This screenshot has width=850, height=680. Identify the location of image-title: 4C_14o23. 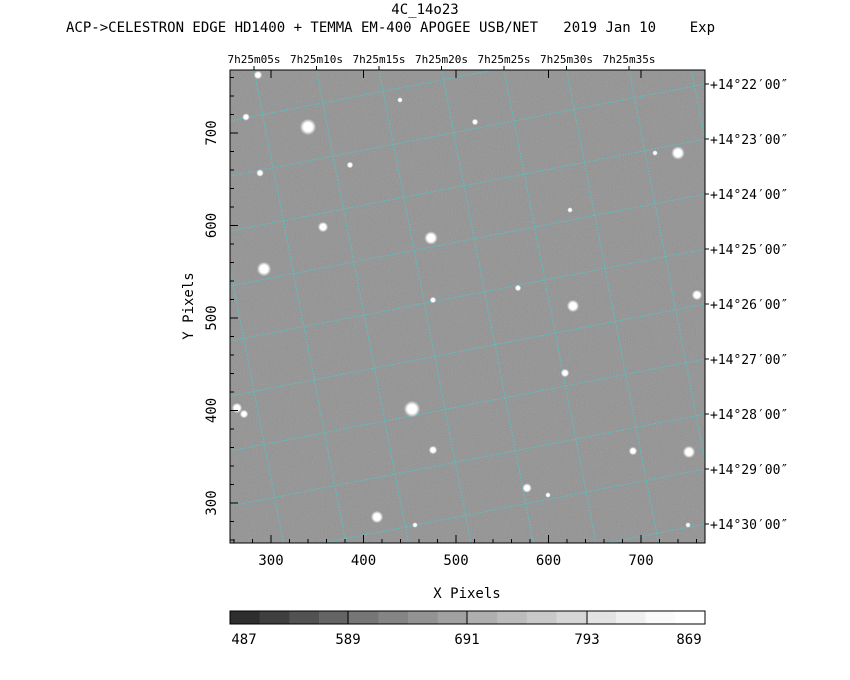
(425, 10).